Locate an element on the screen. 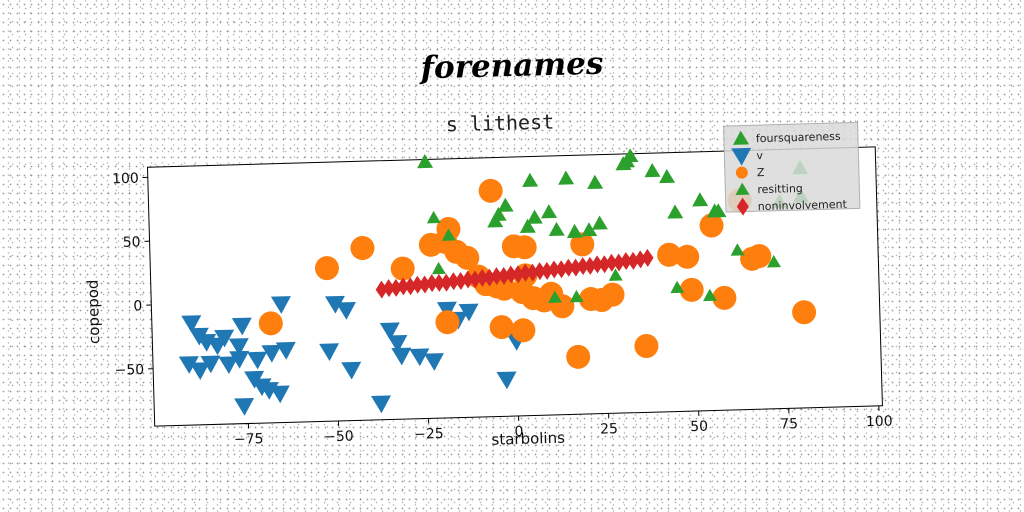 Image resolution: width=1024 pixels, height=512 pixels. y-tick-label-2: 50 is located at coordinates (132, 242).